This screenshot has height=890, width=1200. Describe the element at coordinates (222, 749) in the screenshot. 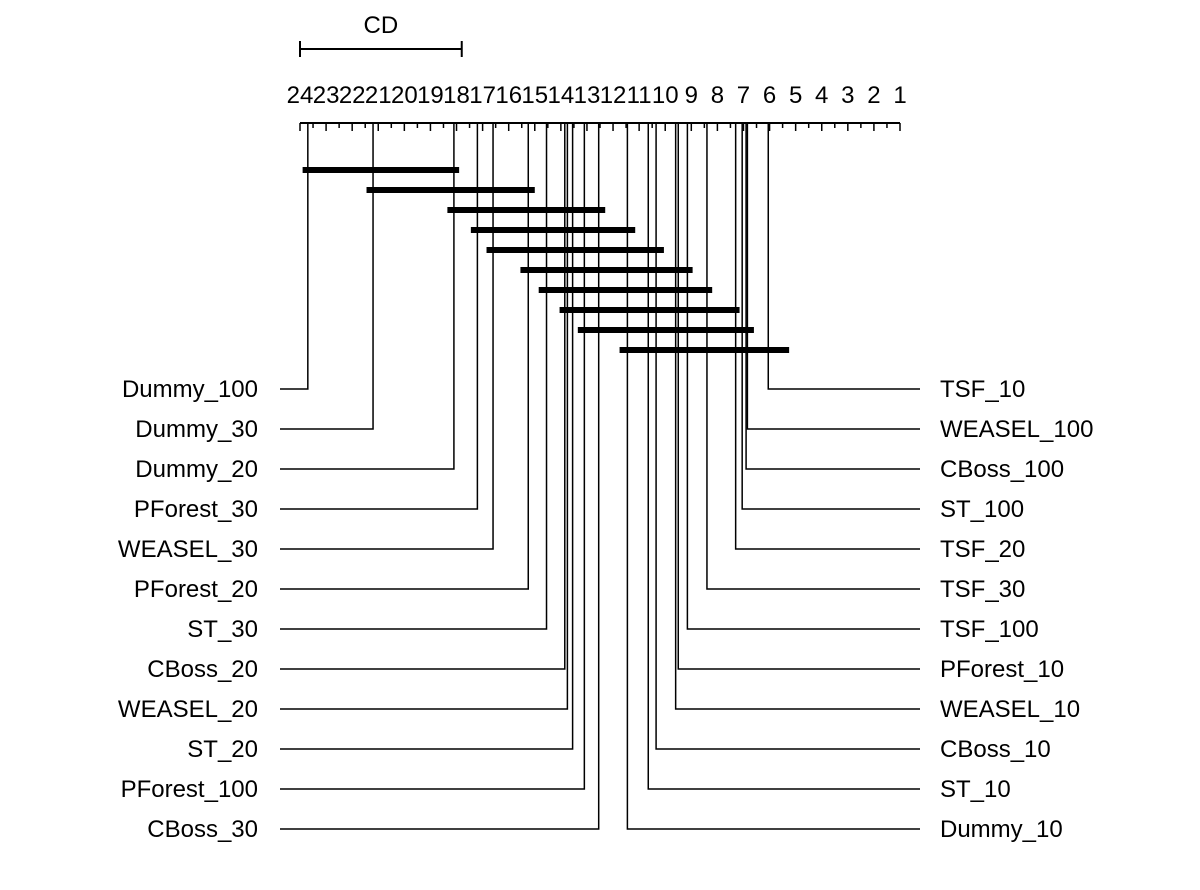

I see `method-label: ST_20` at that location.